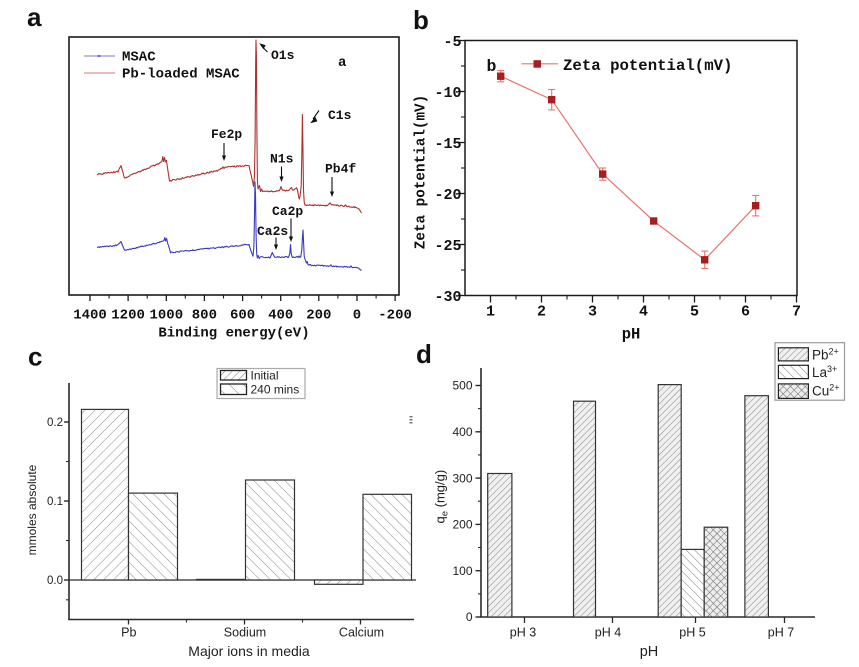 The height and width of the screenshot is (667, 859). I want to click on svg-text: -10, so click(447, 93).